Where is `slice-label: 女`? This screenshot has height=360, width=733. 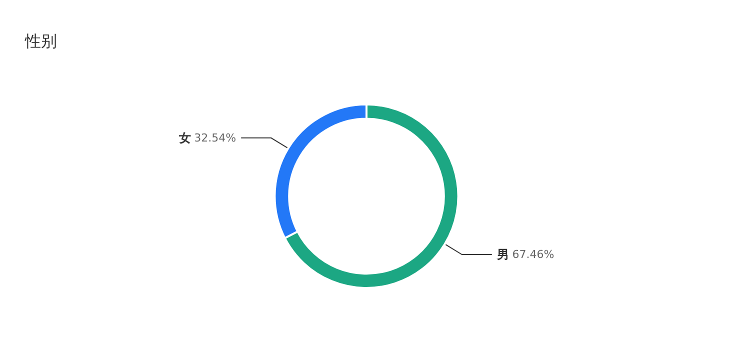
slice-label: 女 is located at coordinates (184, 137).